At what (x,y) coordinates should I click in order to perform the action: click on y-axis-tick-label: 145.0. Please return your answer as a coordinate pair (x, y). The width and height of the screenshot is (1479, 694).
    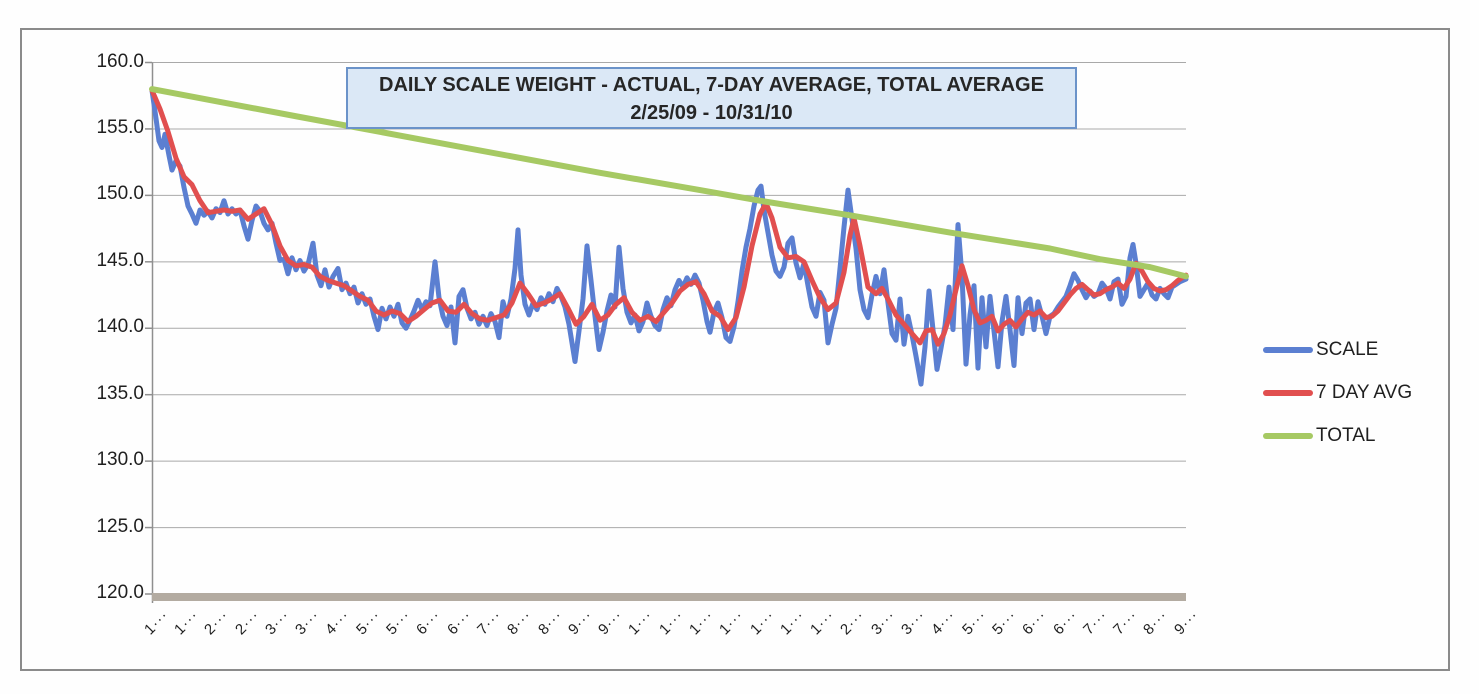
    Looking at the image, I should click on (120, 260).